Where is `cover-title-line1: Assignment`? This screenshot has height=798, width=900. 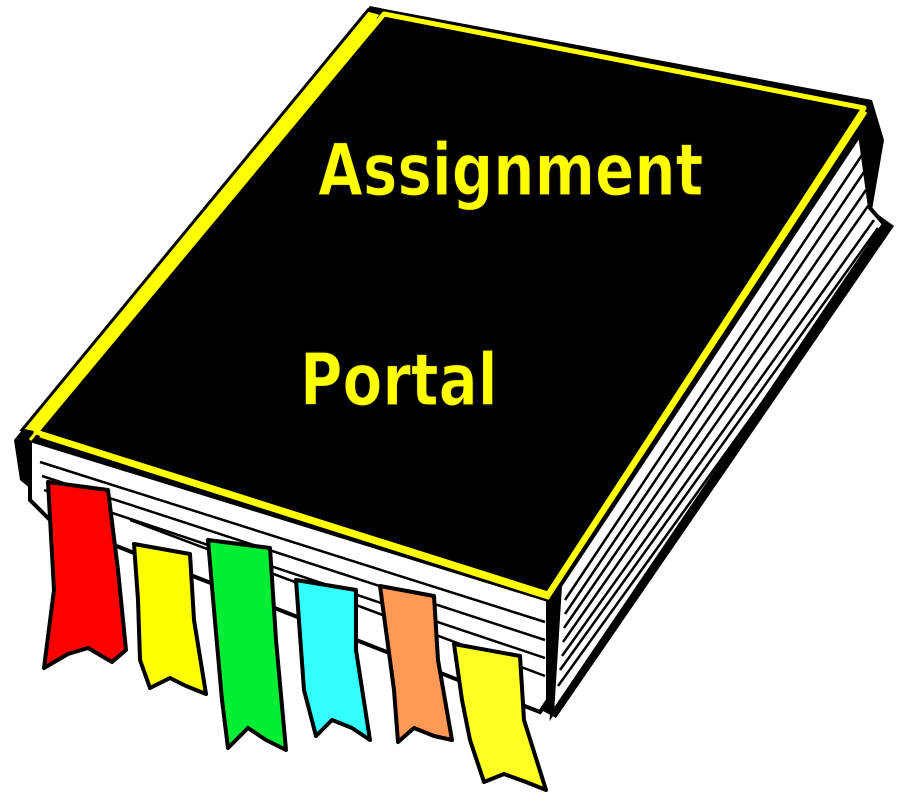 cover-title-line1: Assignment is located at coordinates (510, 171).